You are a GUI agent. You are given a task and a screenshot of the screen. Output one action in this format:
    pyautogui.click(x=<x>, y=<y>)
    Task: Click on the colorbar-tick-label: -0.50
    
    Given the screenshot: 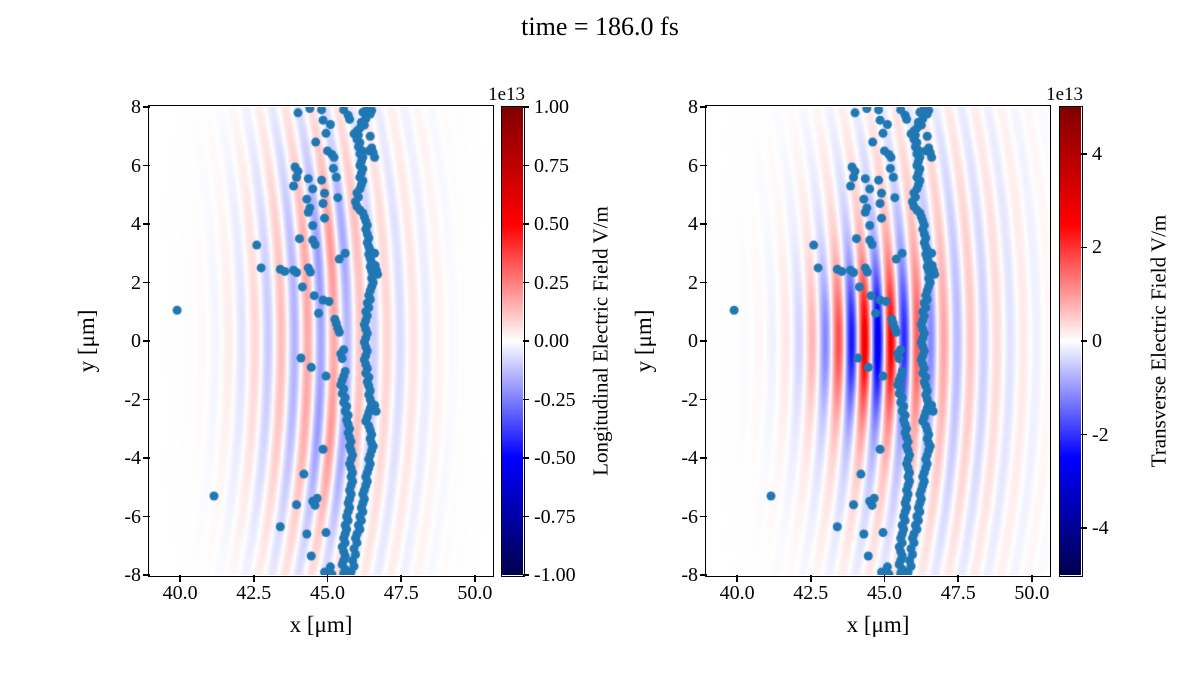 What is the action you would take?
    pyautogui.click(x=555, y=458)
    